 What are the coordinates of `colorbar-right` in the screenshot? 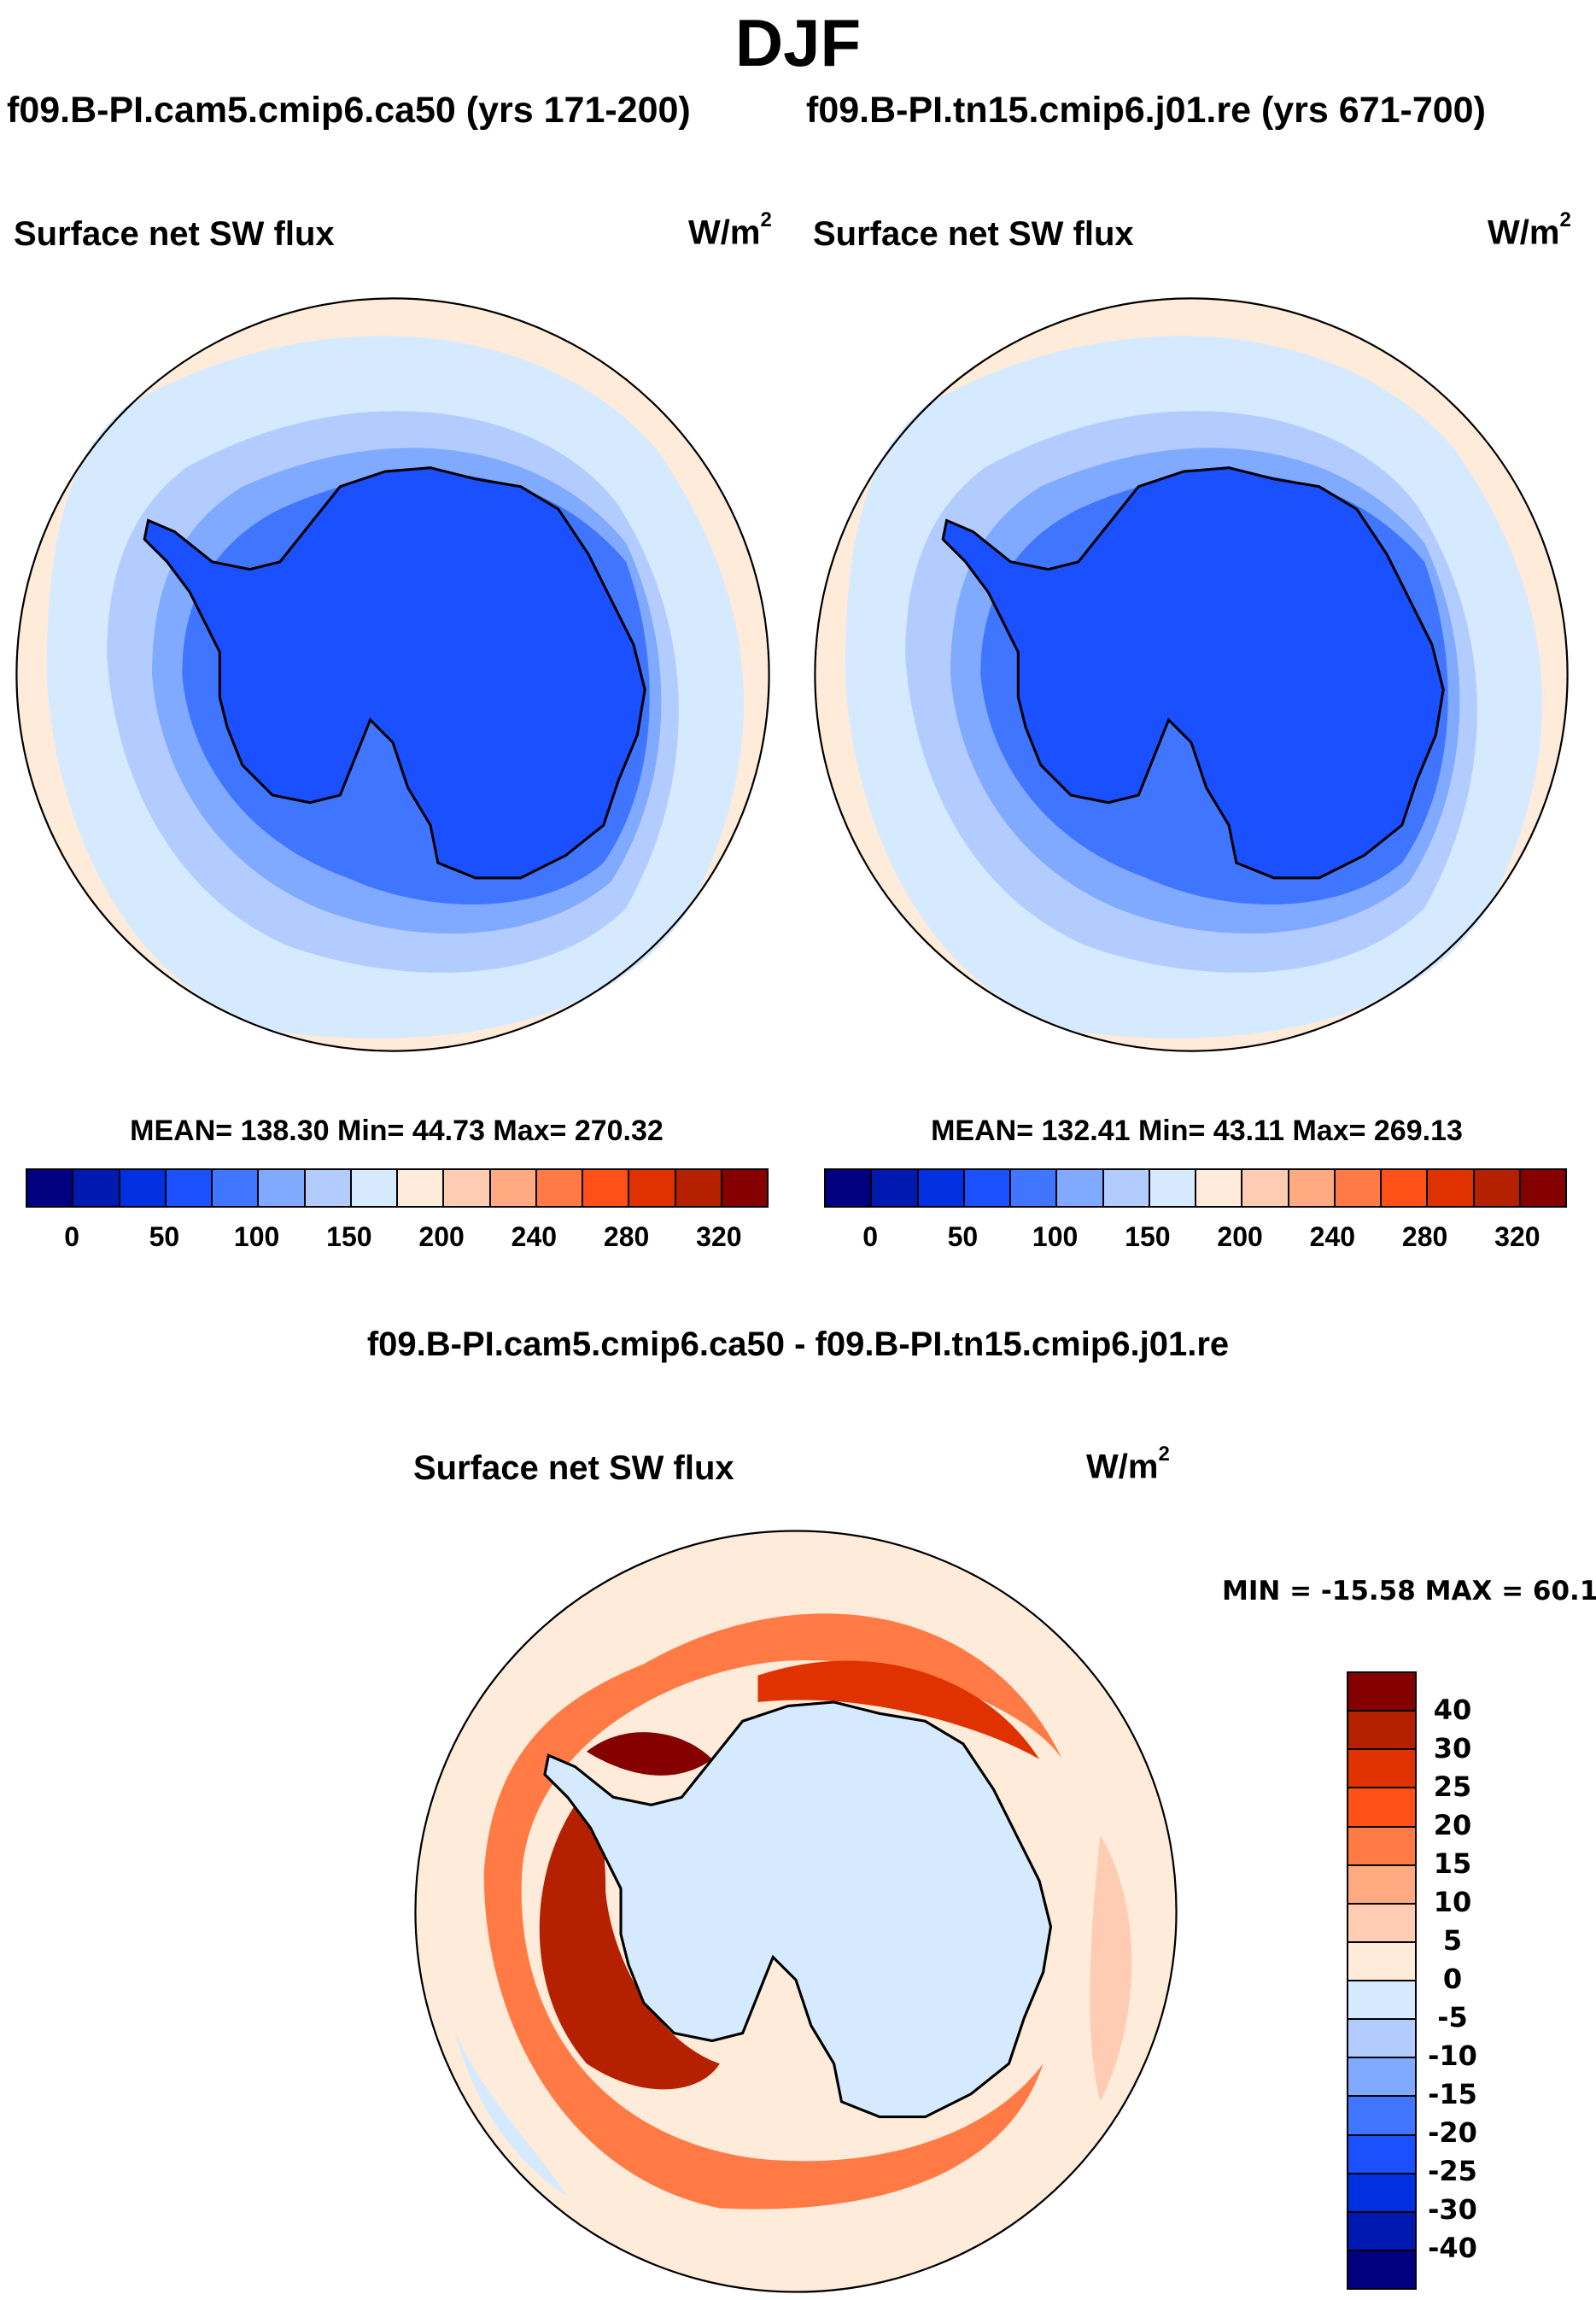 It's located at (1195, 1188).